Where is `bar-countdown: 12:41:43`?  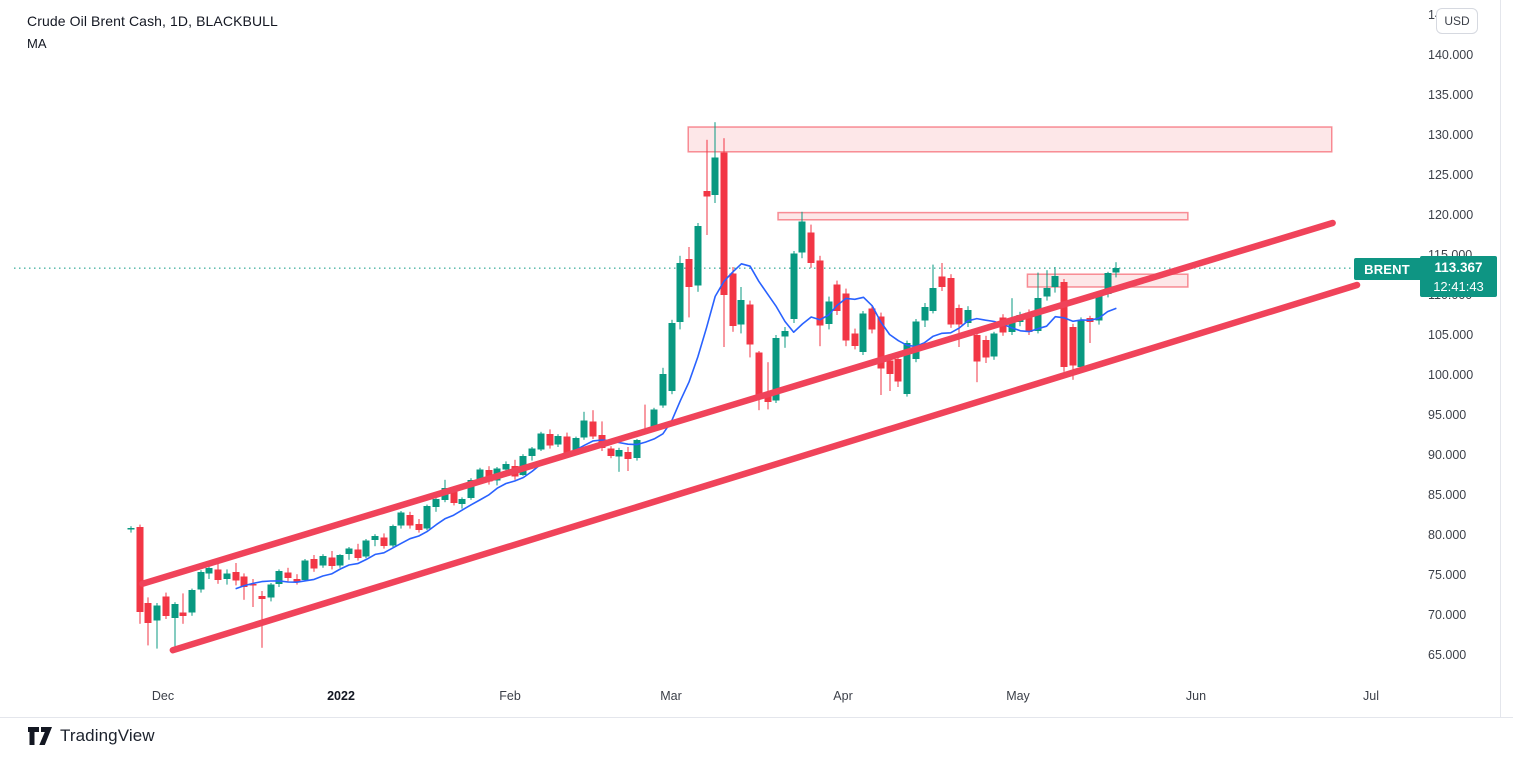
bar-countdown: 12:41:43 is located at coordinates (1458, 286).